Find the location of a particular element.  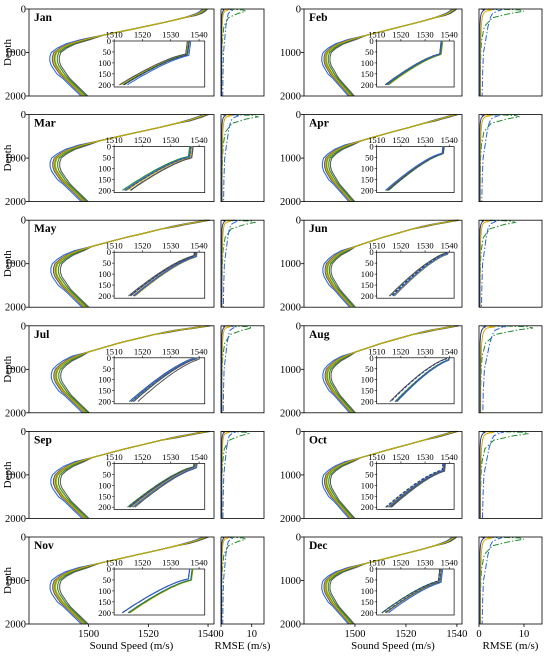

speed-tick-label: 1520 is located at coordinates (148, 634).